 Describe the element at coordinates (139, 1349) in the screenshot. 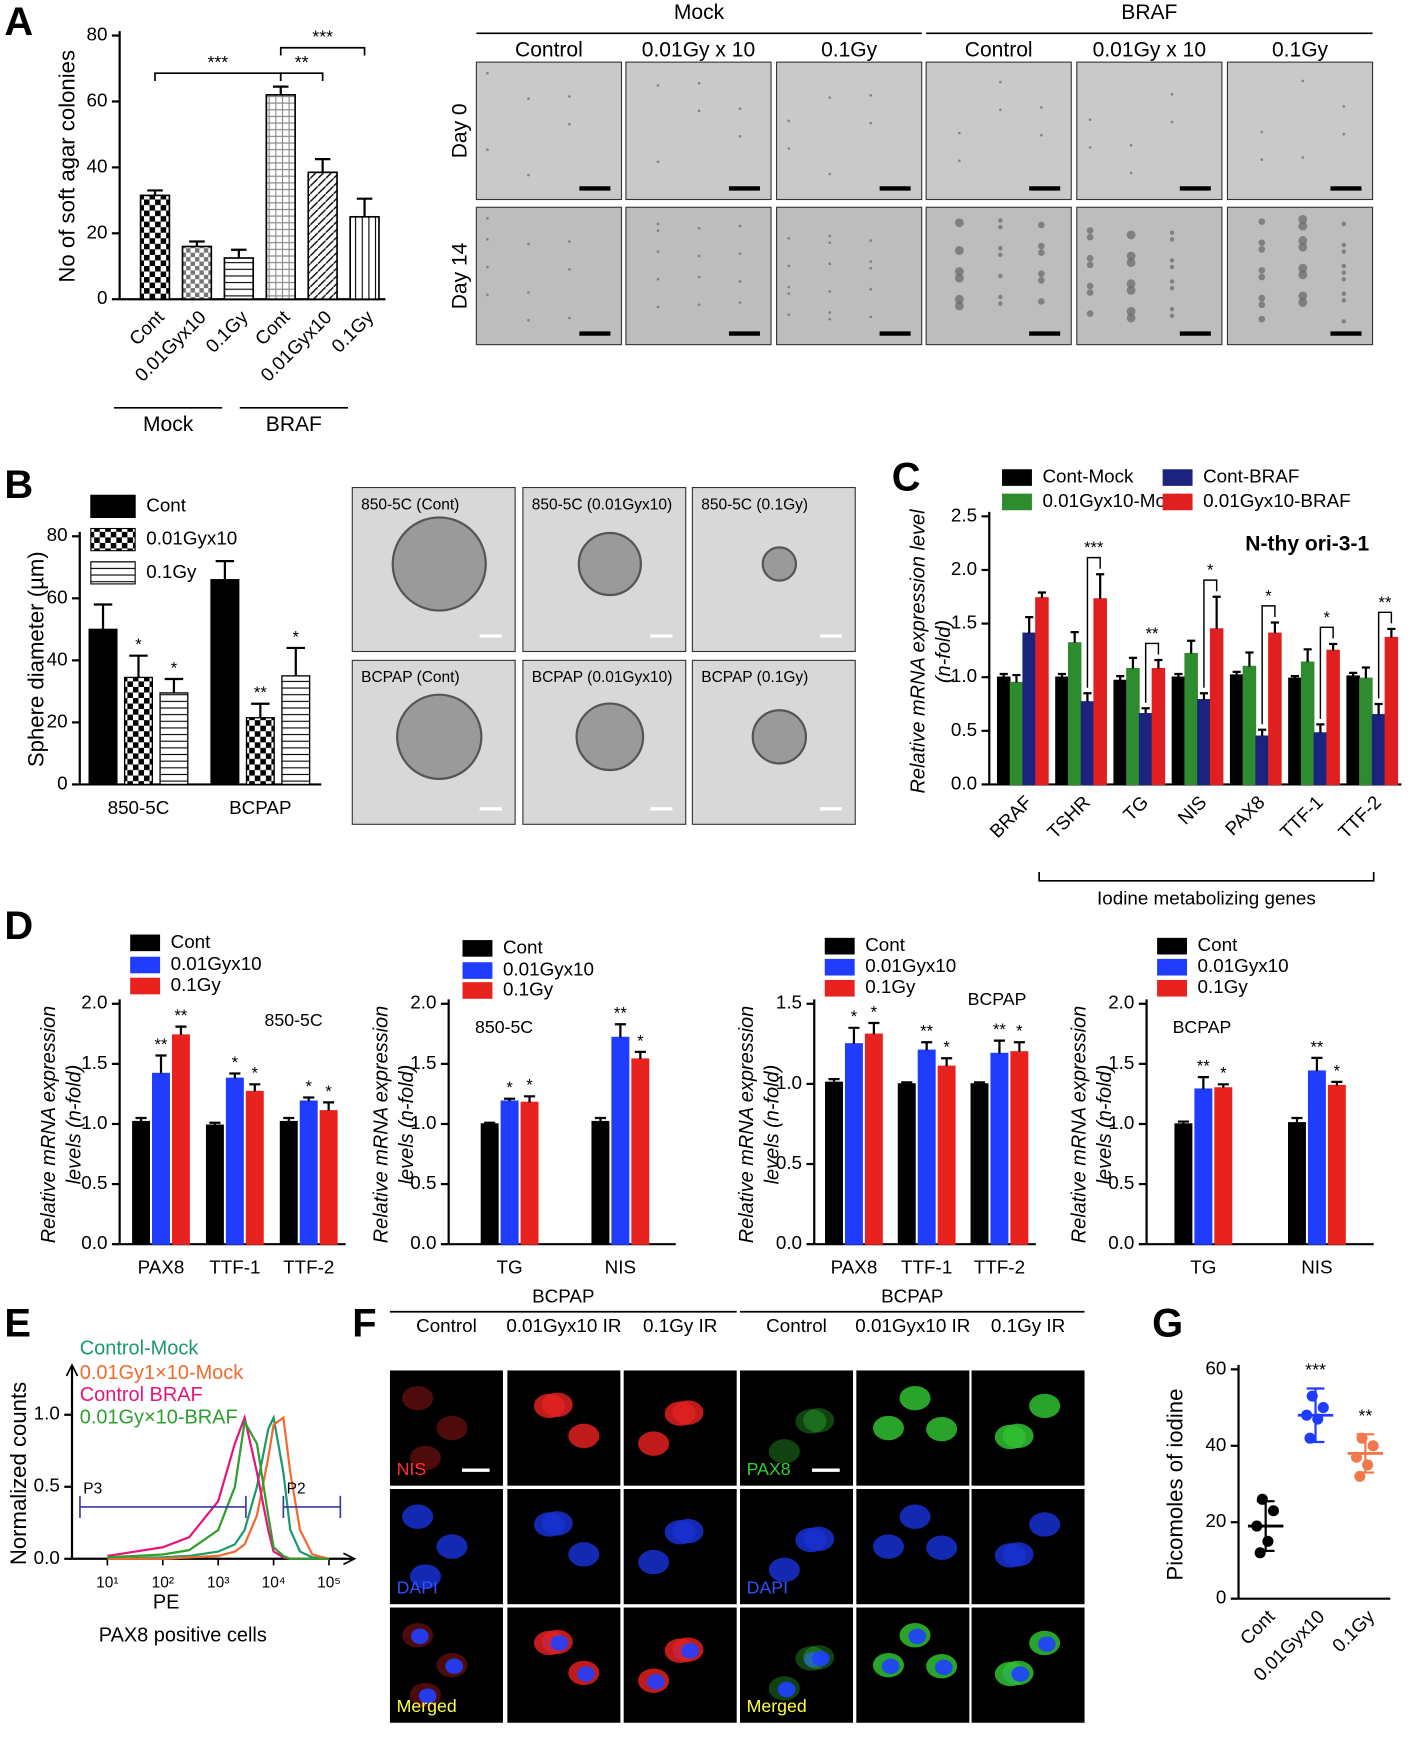

I see `legend-label: Control-Mock` at that location.